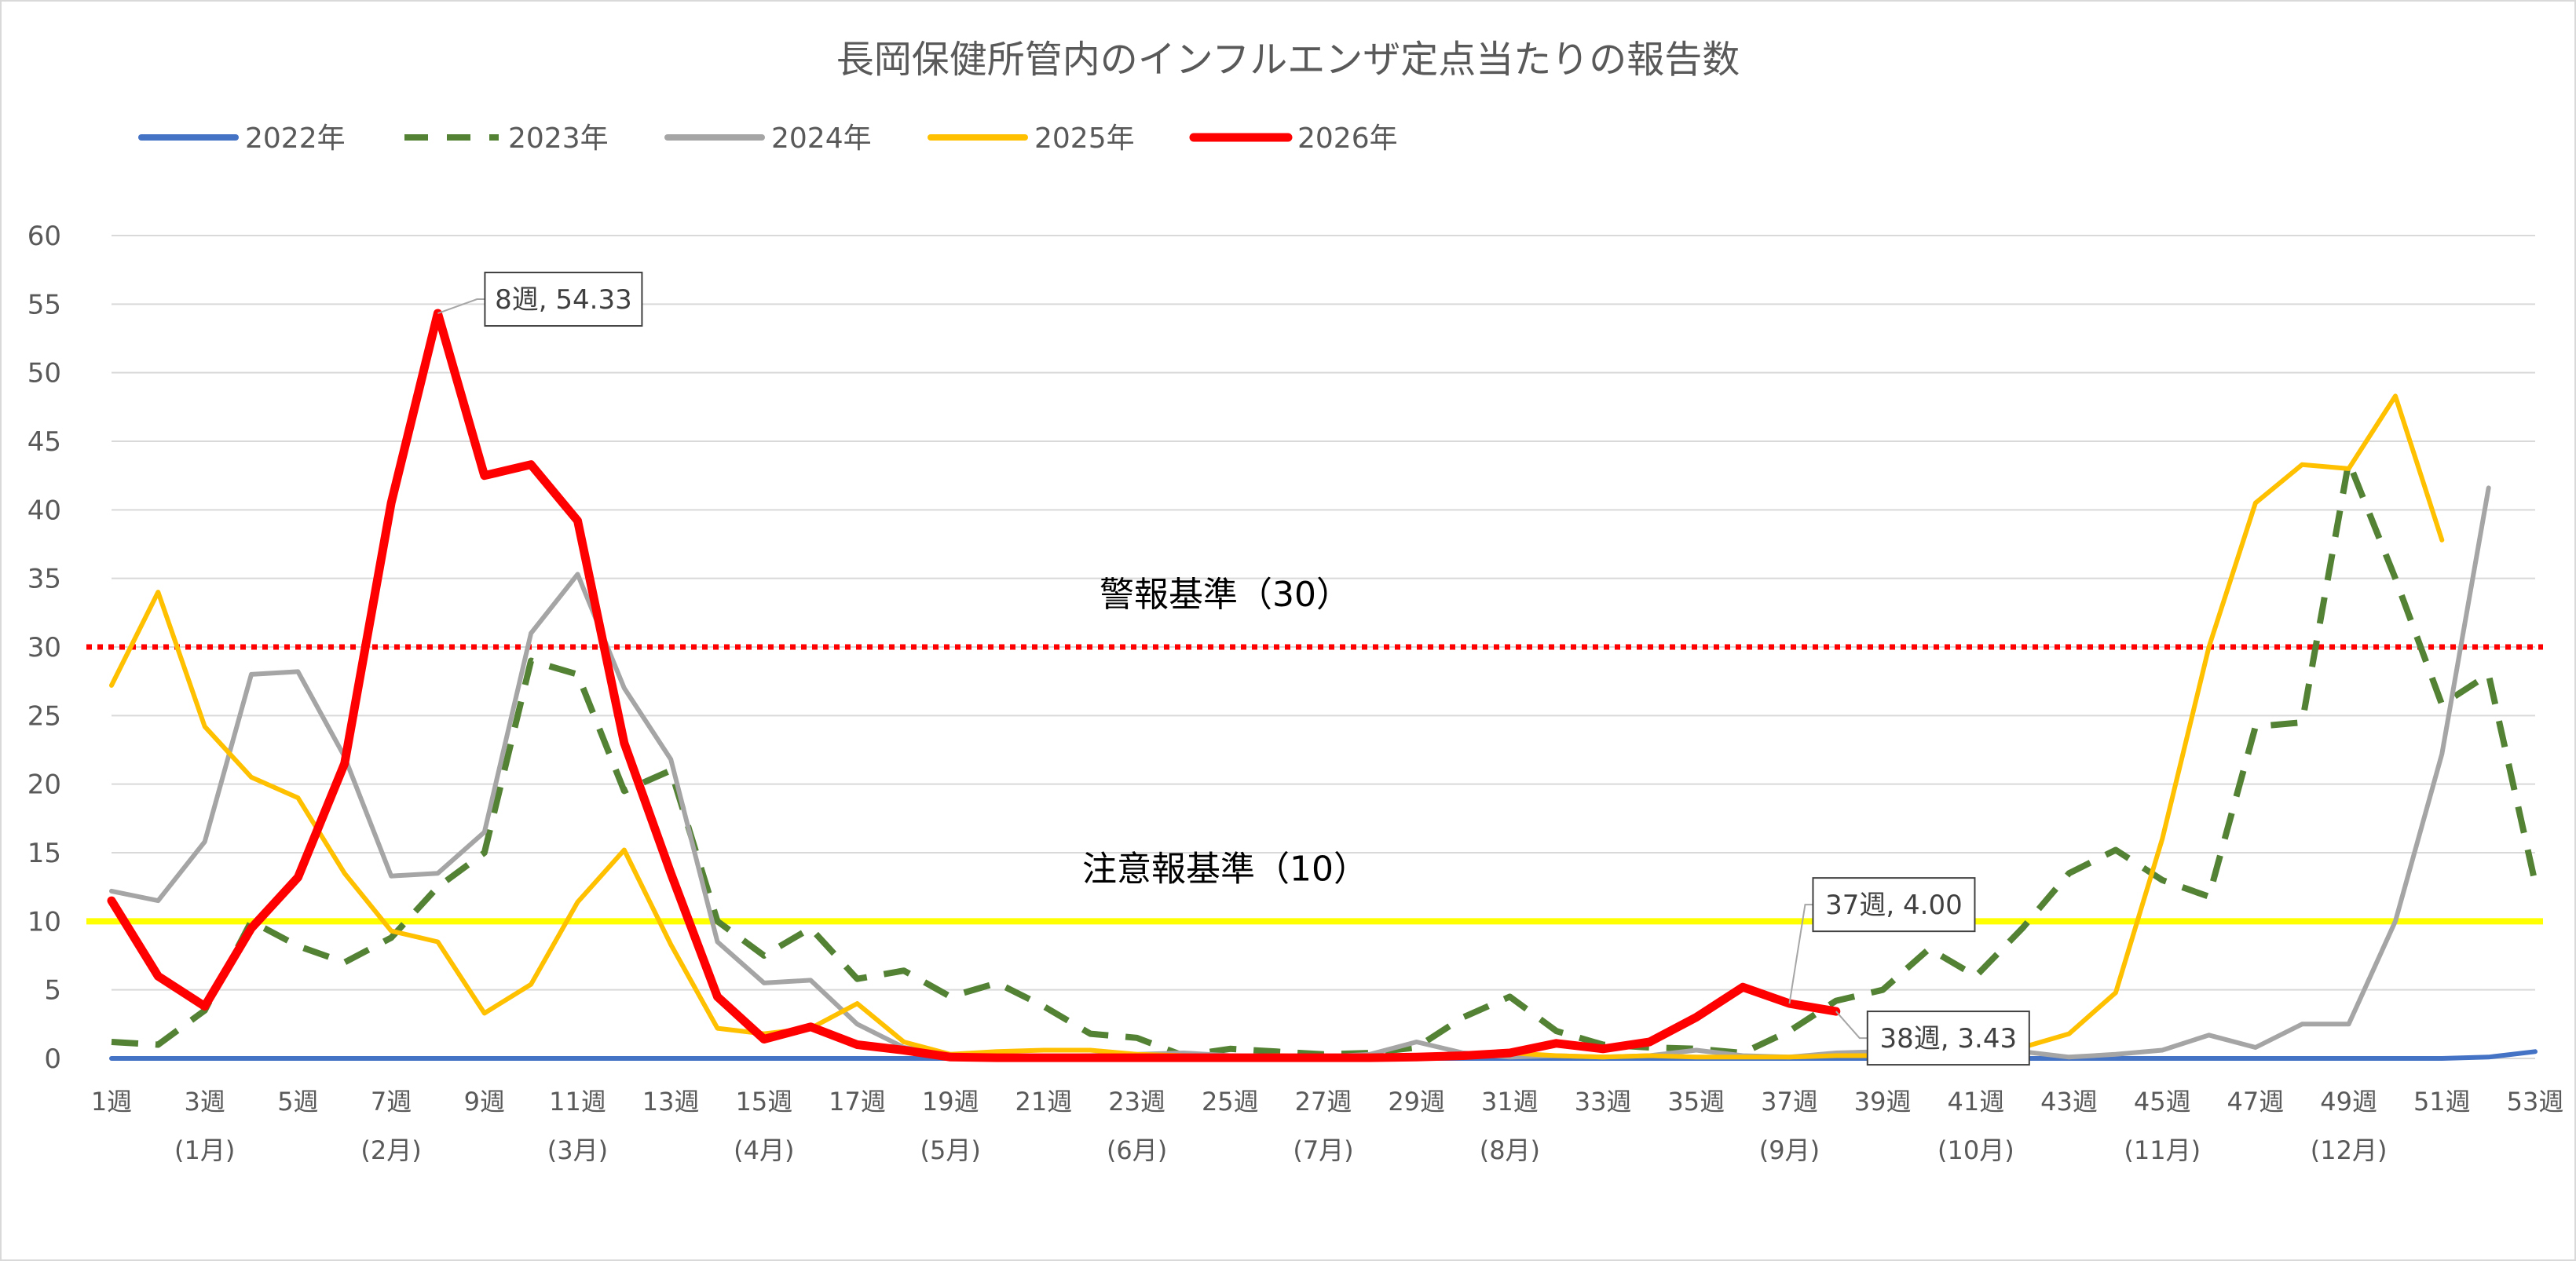  Describe the element at coordinates (1976, 1150) in the screenshot. I see `month-label: (10月)` at that location.